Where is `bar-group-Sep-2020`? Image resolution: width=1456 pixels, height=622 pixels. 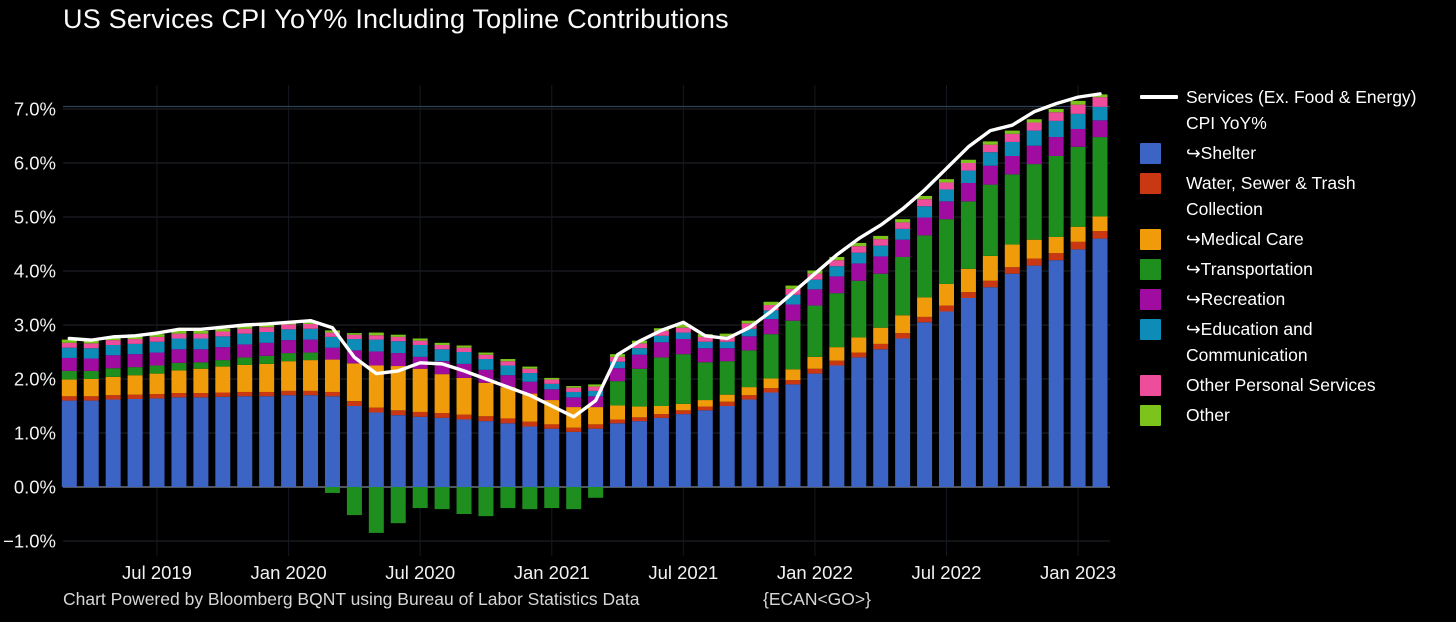 bar-group-Sep-2020 is located at coordinates (464, 429).